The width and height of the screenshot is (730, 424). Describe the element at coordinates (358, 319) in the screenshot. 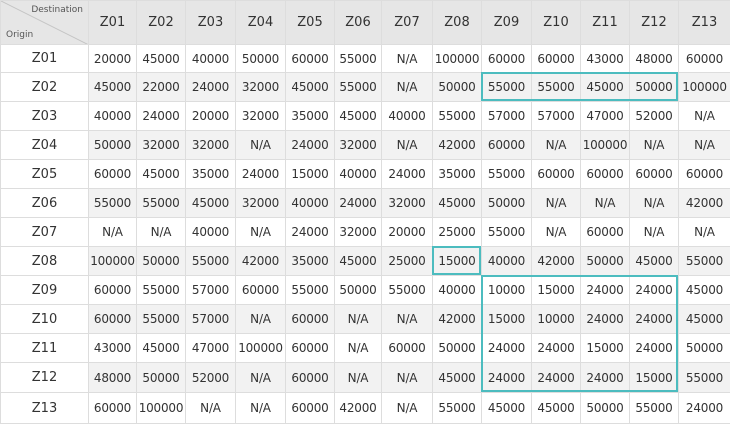

I see `cell-z10-z06: N/A` at that location.